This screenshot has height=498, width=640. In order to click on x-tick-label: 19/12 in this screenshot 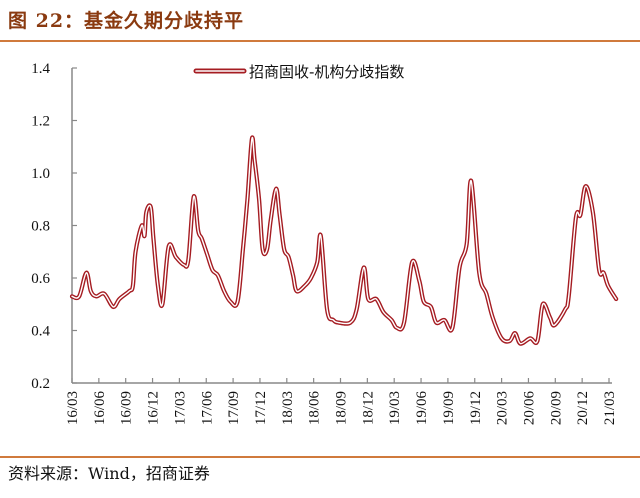, I will do `click(476, 408)`.